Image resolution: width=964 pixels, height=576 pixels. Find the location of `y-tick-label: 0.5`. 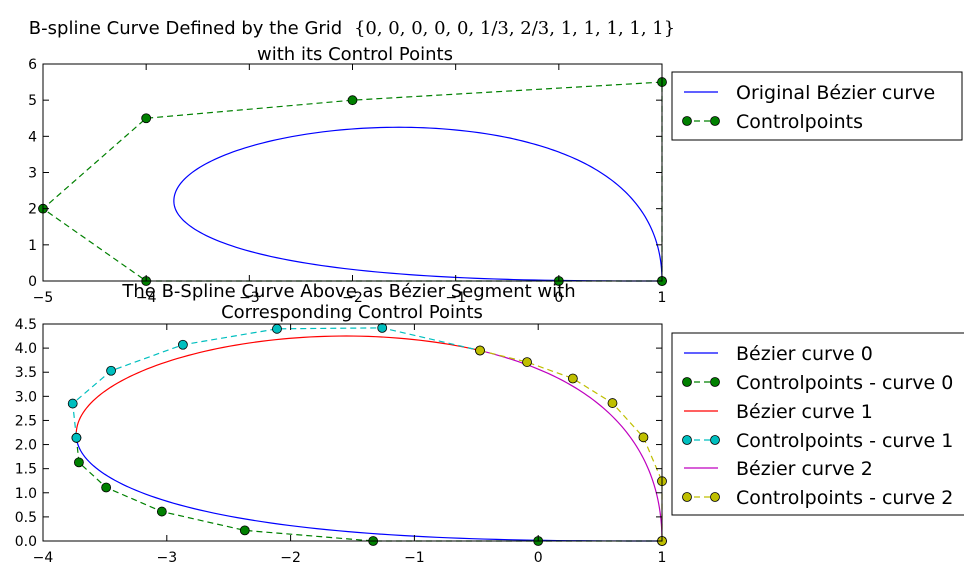

y-tick-label: 0.5 is located at coordinates (26, 518).